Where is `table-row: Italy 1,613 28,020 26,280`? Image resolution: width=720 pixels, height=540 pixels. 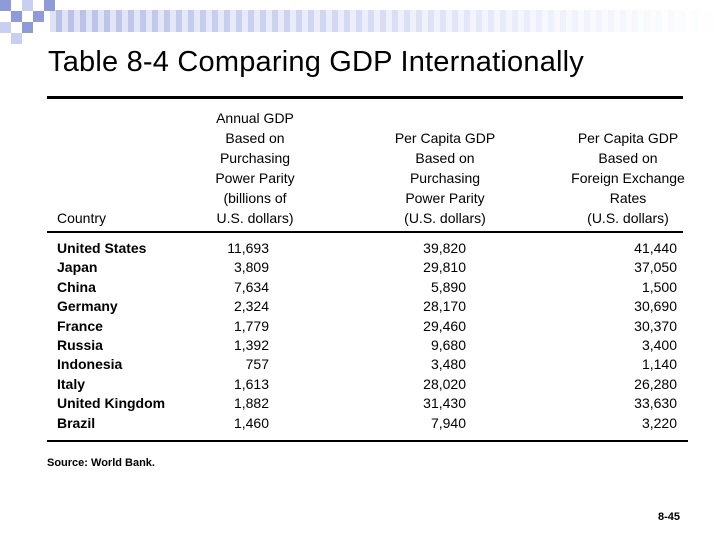 table-row: Italy 1,613 28,020 26,280 is located at coordinates (360, 385).